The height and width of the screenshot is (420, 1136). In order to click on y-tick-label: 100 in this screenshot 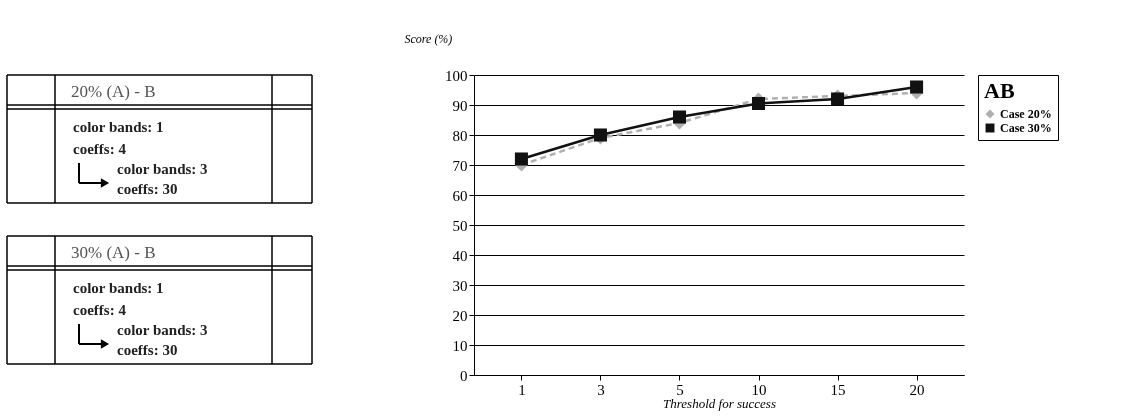, I will do `click(456, 75)`.